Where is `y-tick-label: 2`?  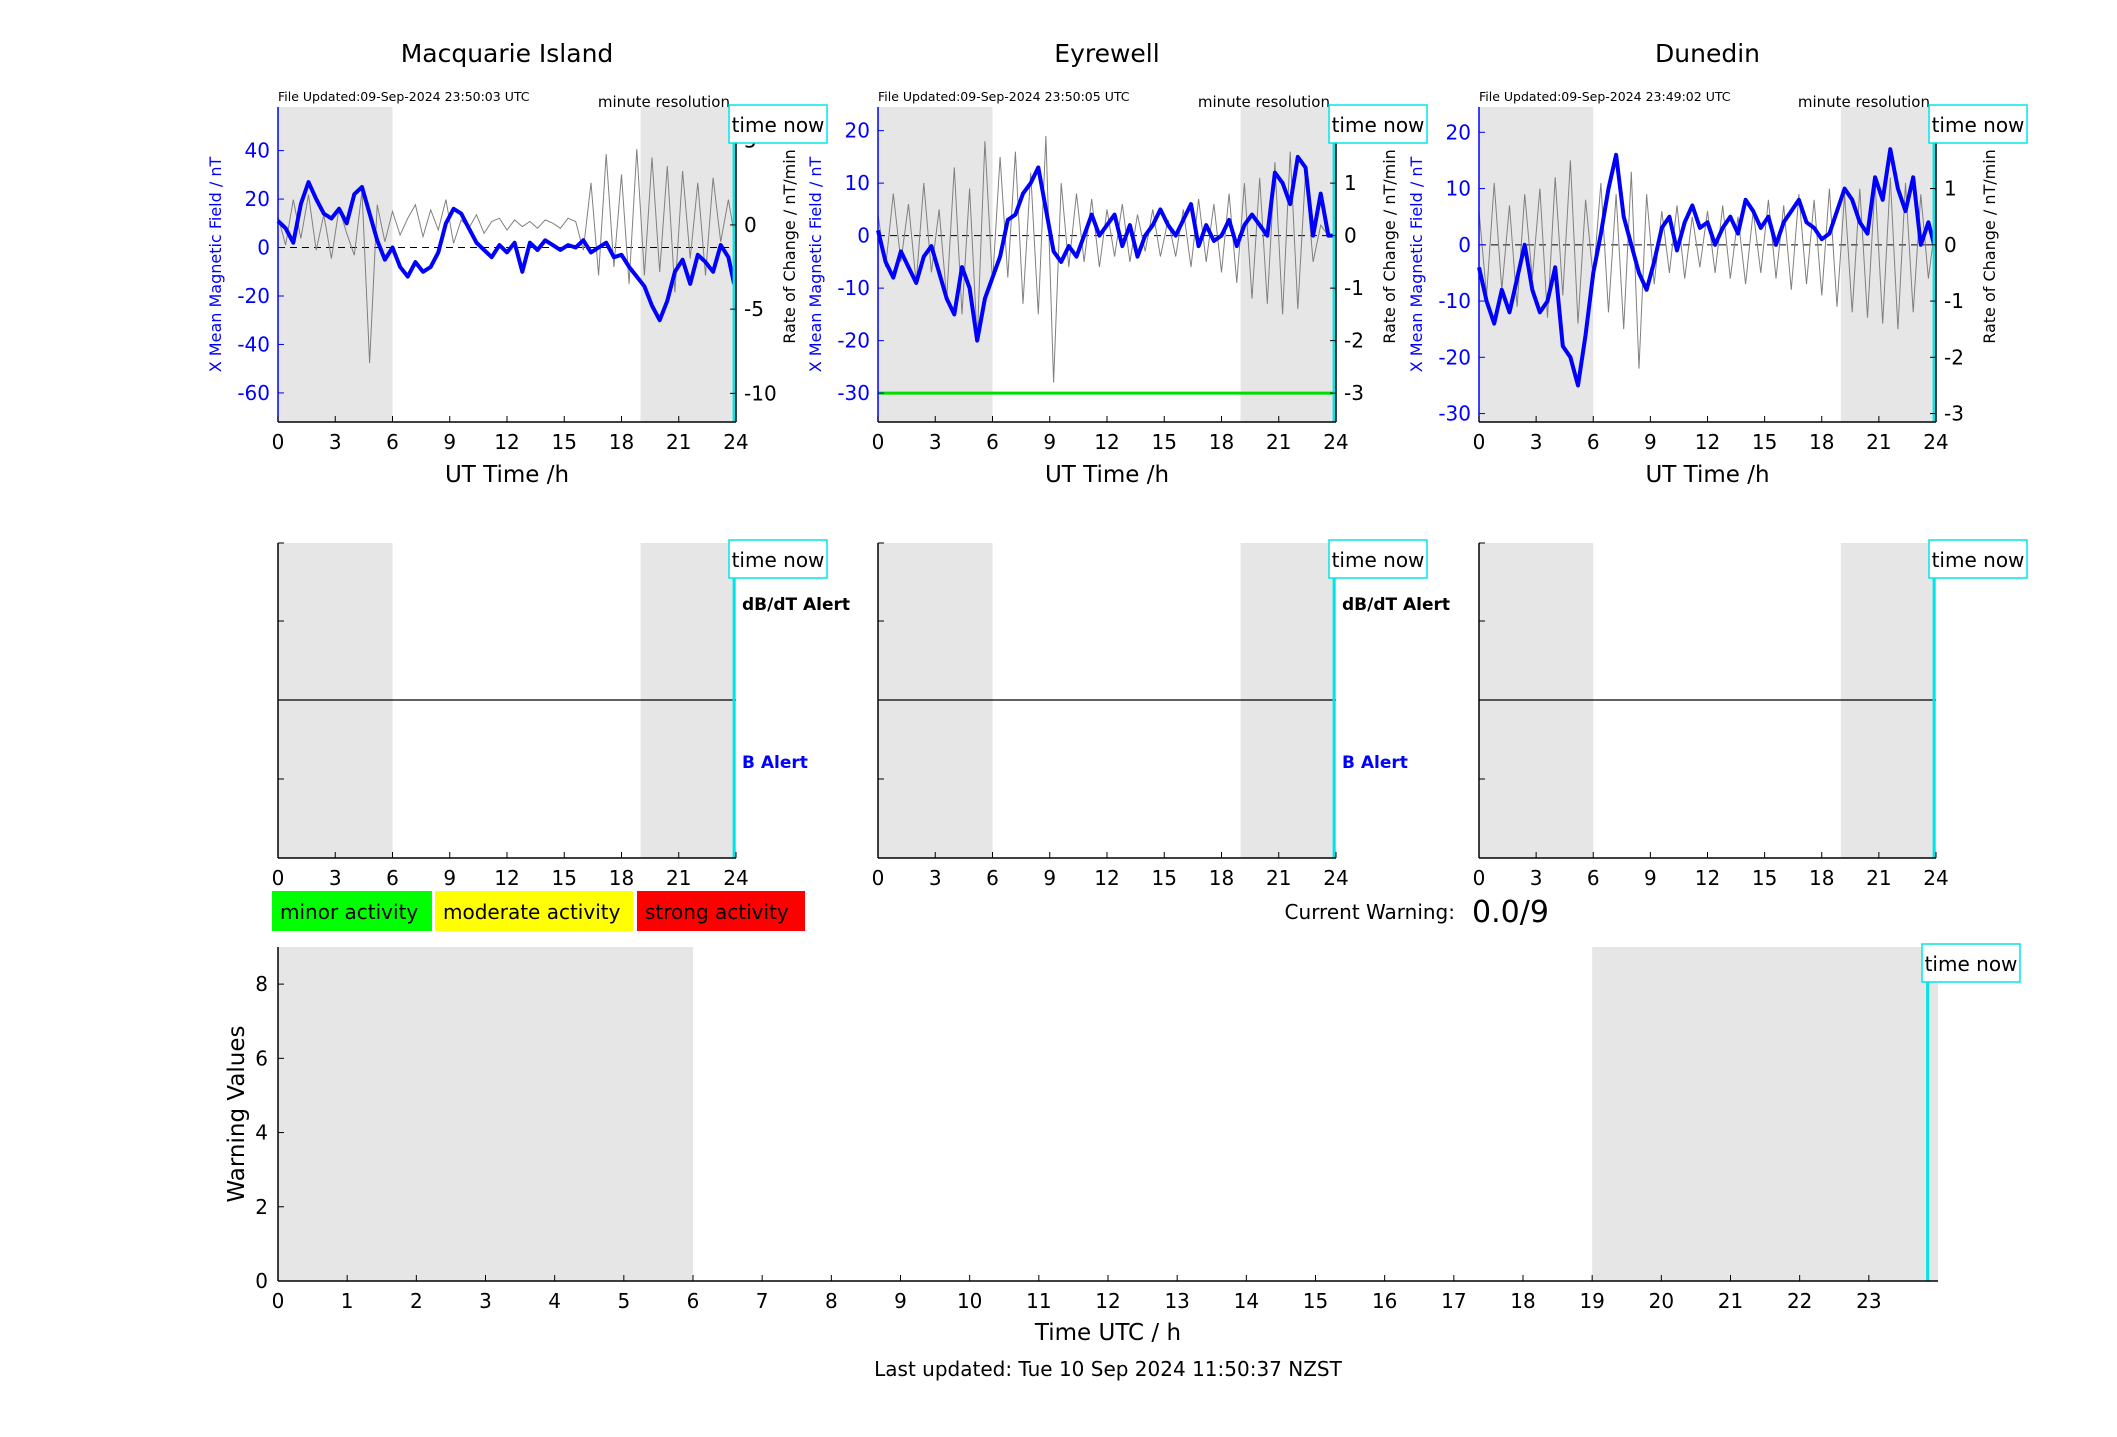
y-tick-label: 2 is located at coordinates (261, 1207).